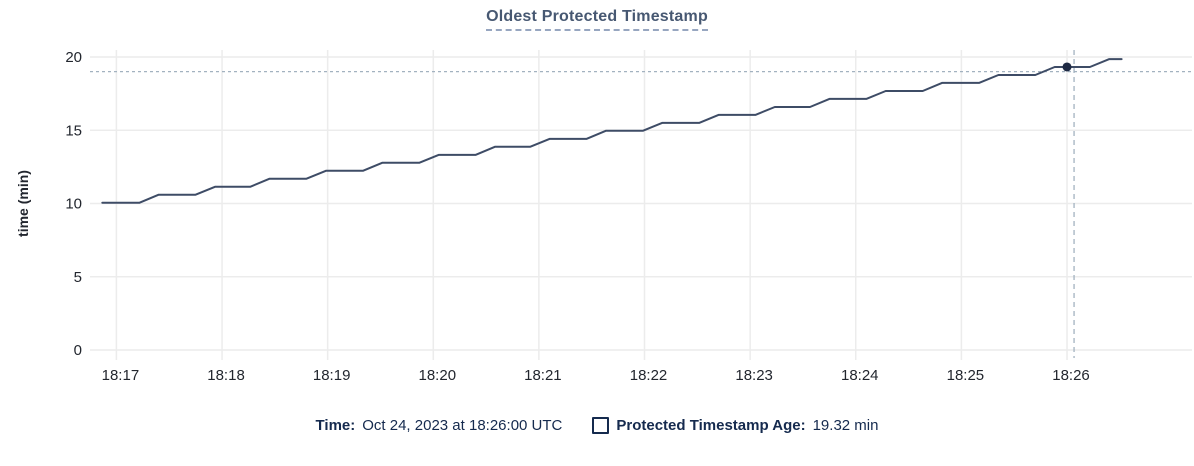 The height and width of the screenshot is (466, 1194). I want to click on hover-point-marker, so click(1067, 67).